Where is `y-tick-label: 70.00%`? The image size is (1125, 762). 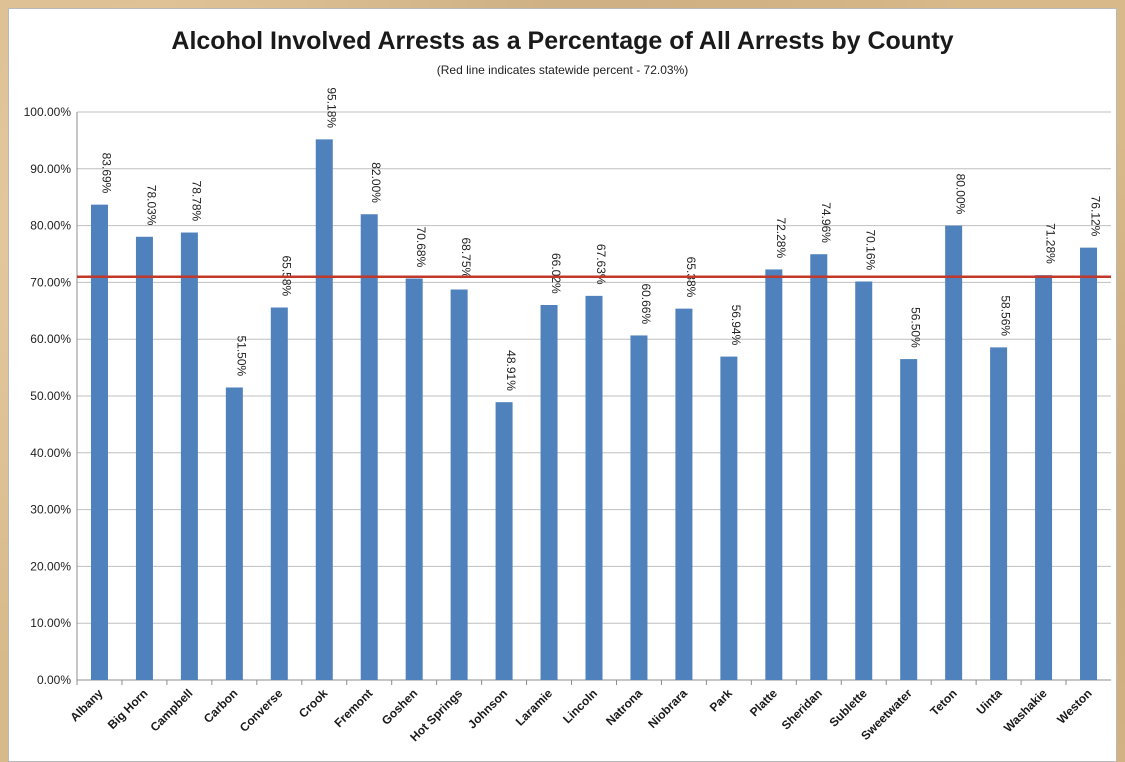 y-tick-label: 70.00% is located at coordinates (50, 282).